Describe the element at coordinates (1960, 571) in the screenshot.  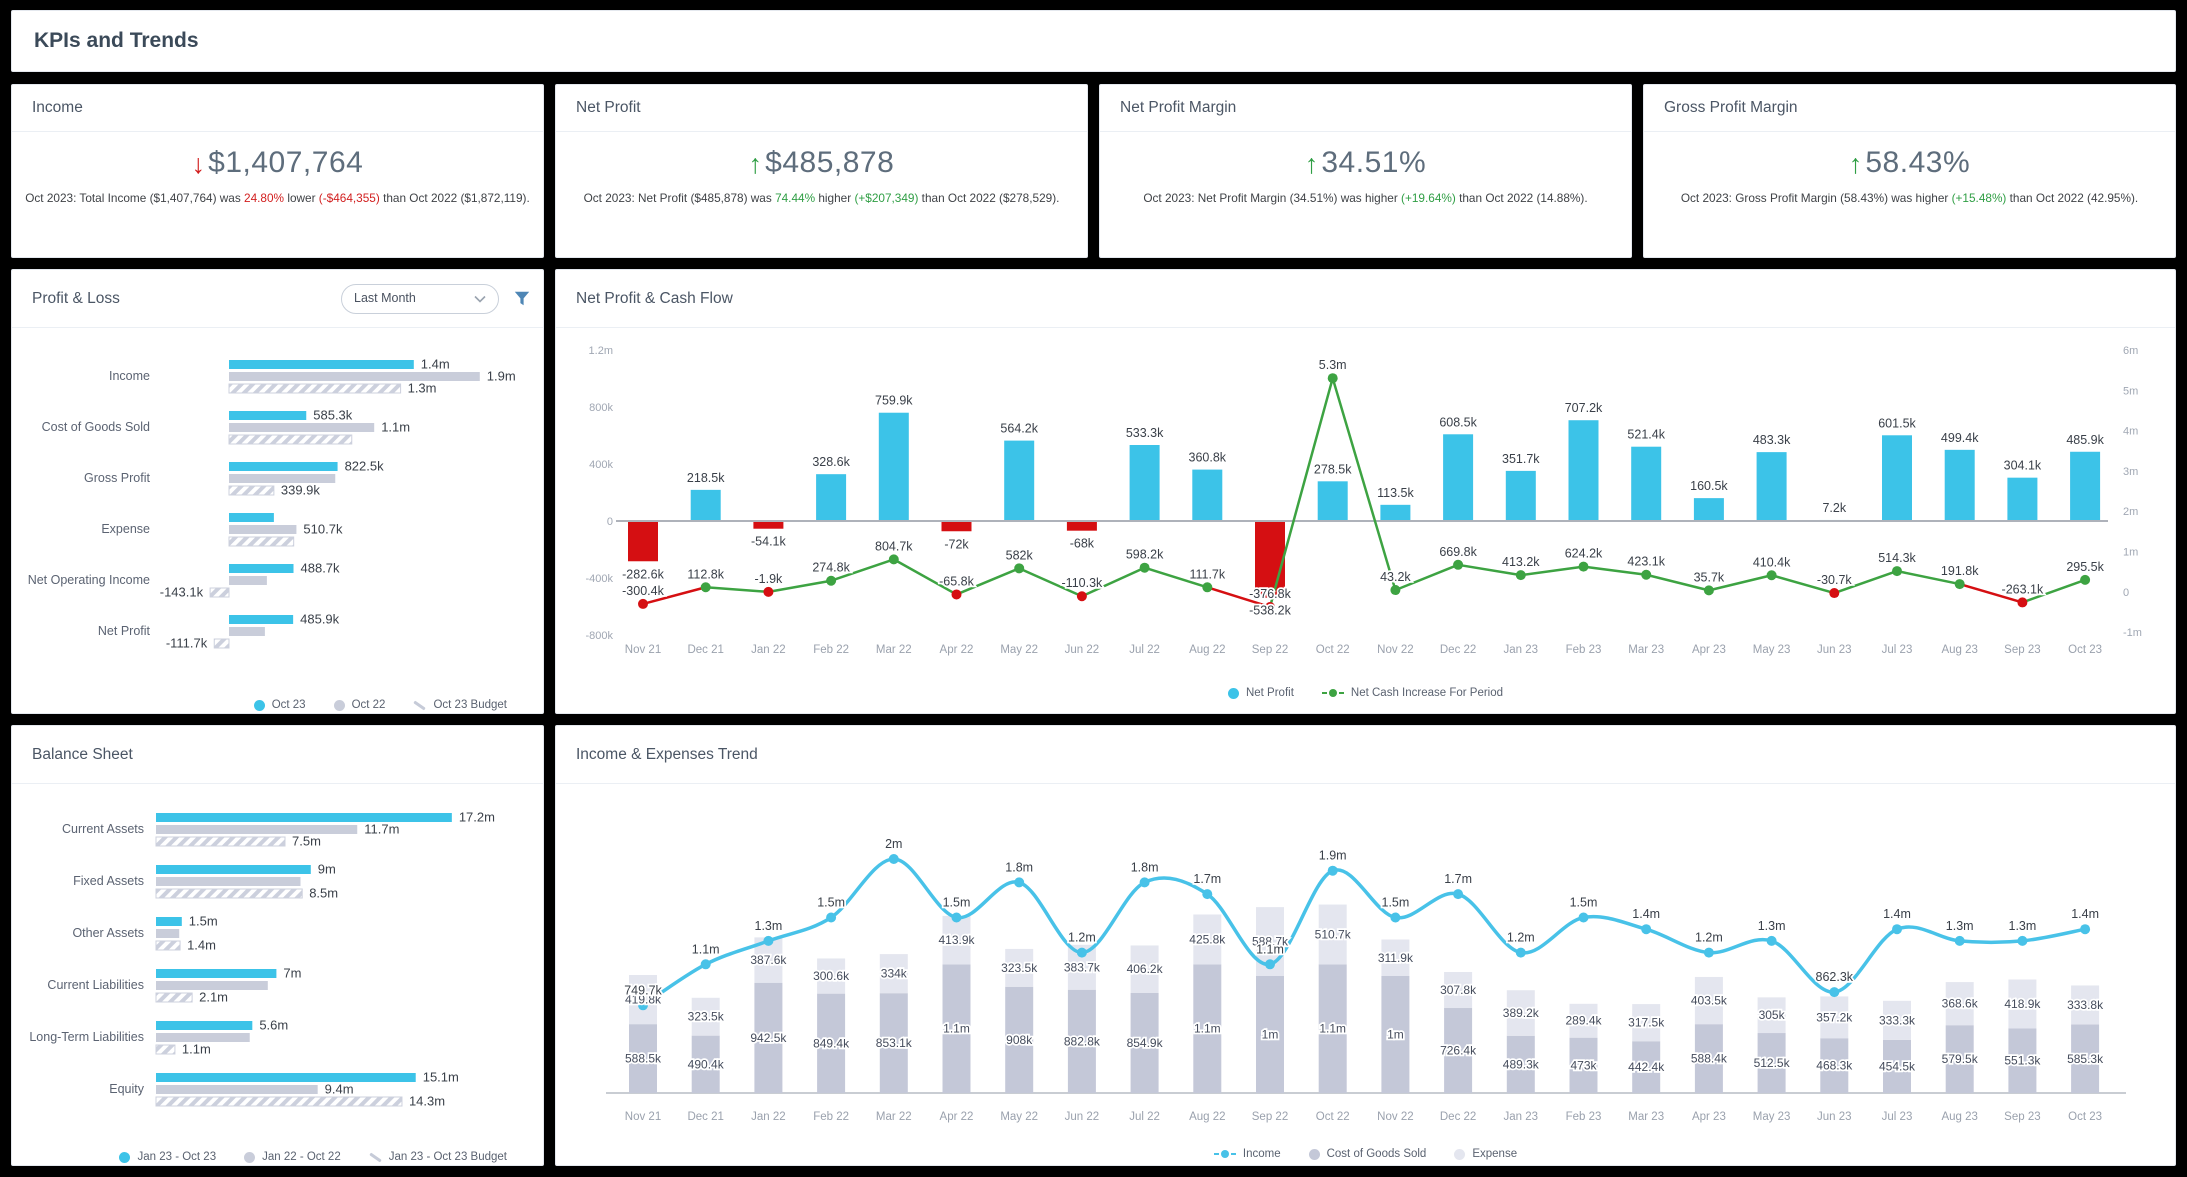
I see `svg-text: 191.8k` at that location.